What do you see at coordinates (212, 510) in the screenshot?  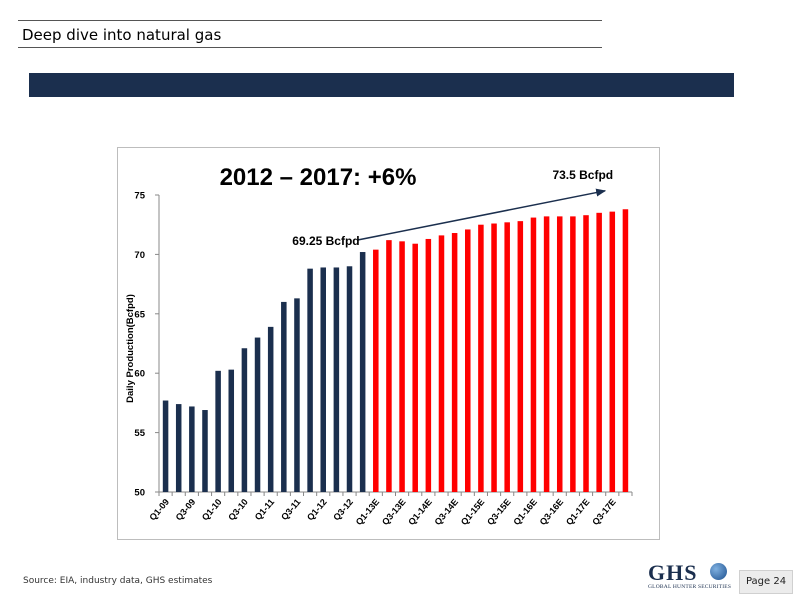 I see `x-tick-label: Q1-10` at bounding box center [212, 510].